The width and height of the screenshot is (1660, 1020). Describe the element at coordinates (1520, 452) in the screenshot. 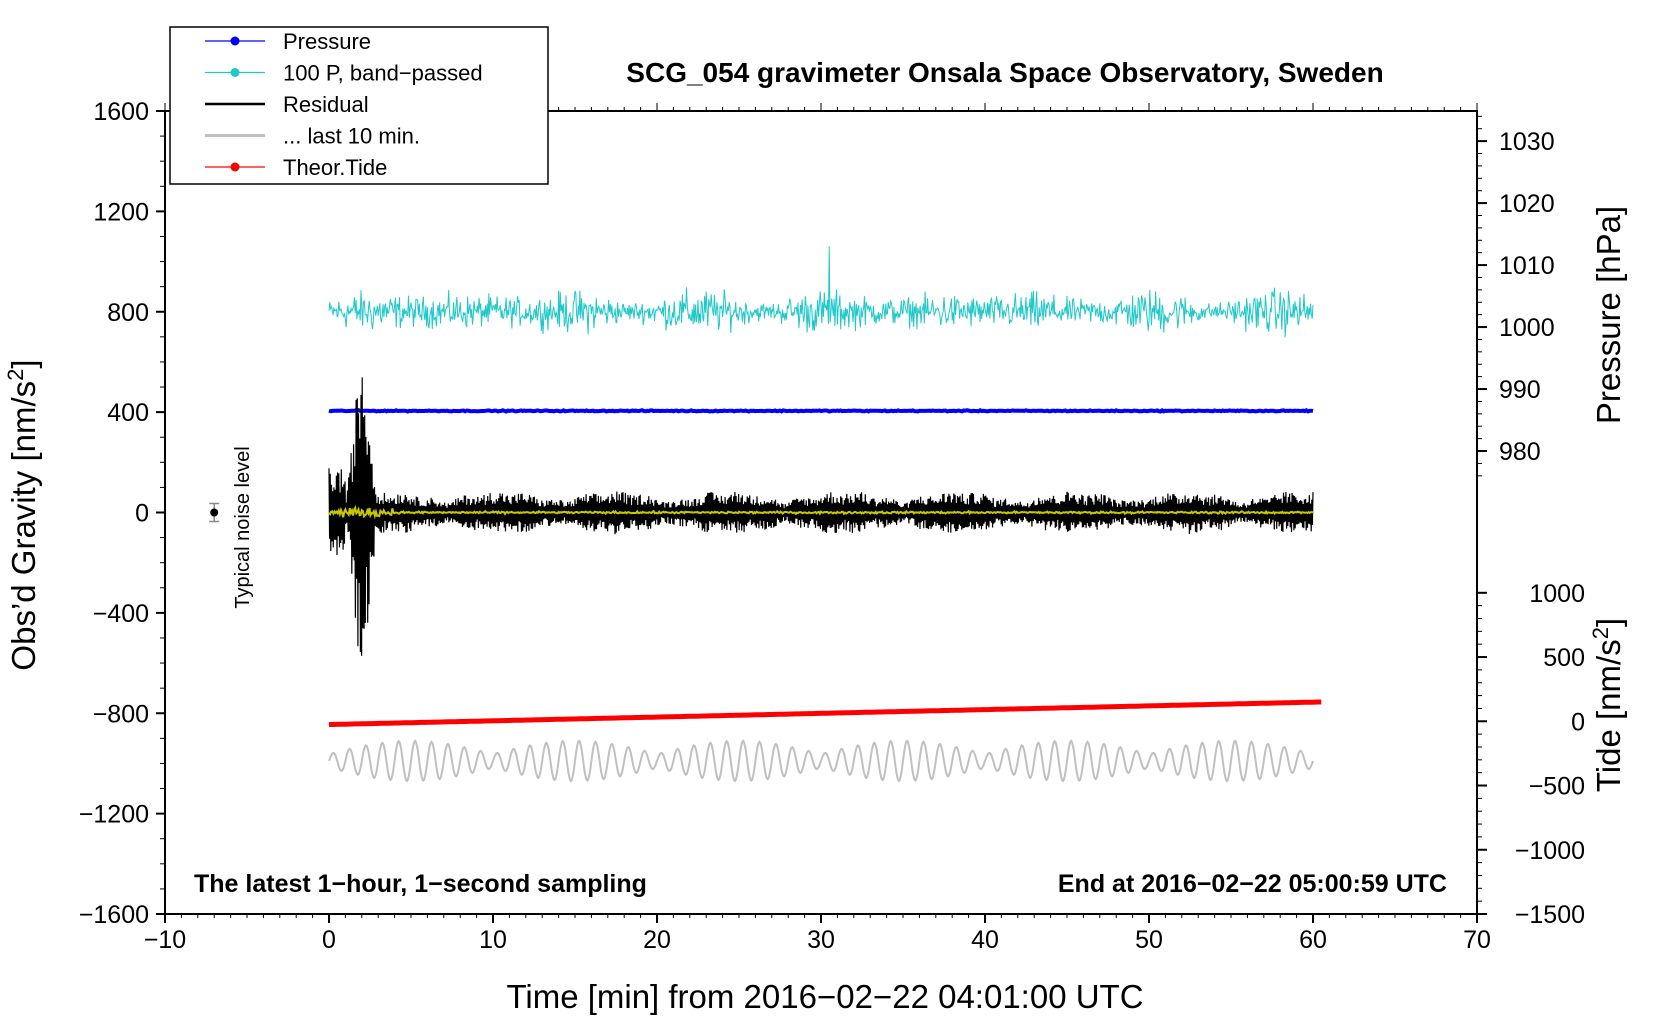

I see `pressure-tick-label-0: 980` at that location.